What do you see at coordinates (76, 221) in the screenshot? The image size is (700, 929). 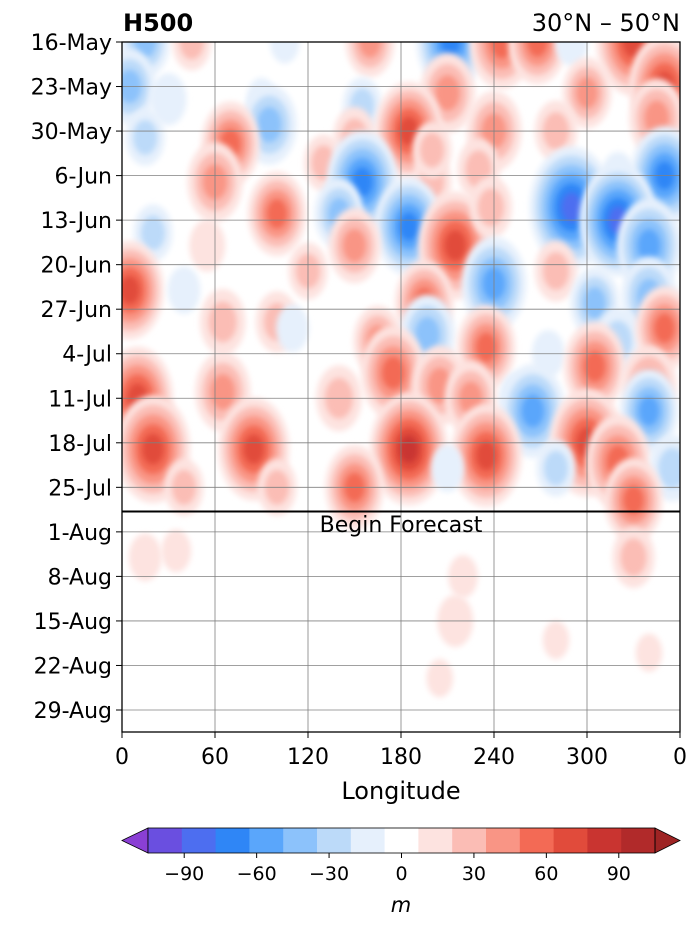 I see `y-tick-label: 13-Jun` at bounding box center [76, 221].